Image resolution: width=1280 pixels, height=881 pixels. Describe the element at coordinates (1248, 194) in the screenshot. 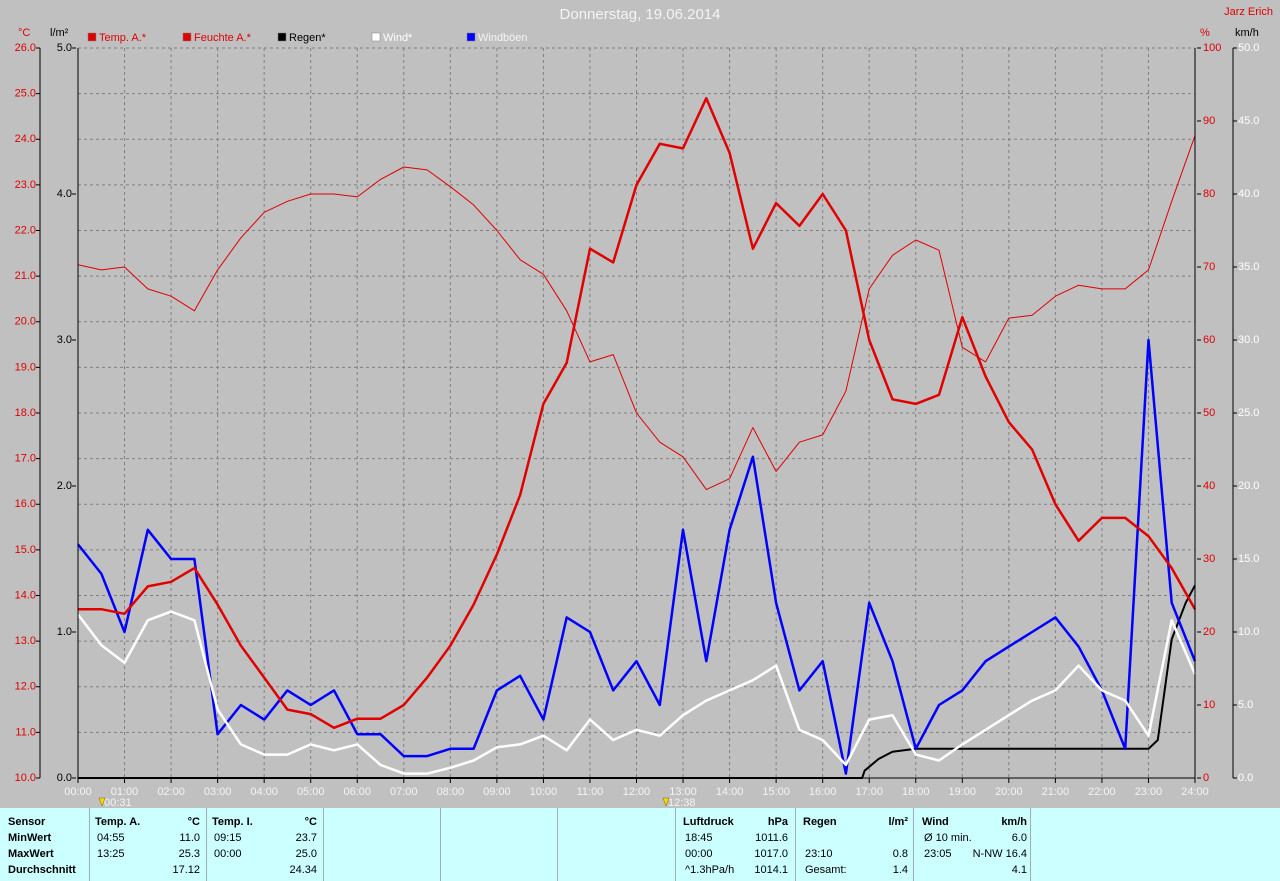

I see `y-tick-label: 40.0` at that location.